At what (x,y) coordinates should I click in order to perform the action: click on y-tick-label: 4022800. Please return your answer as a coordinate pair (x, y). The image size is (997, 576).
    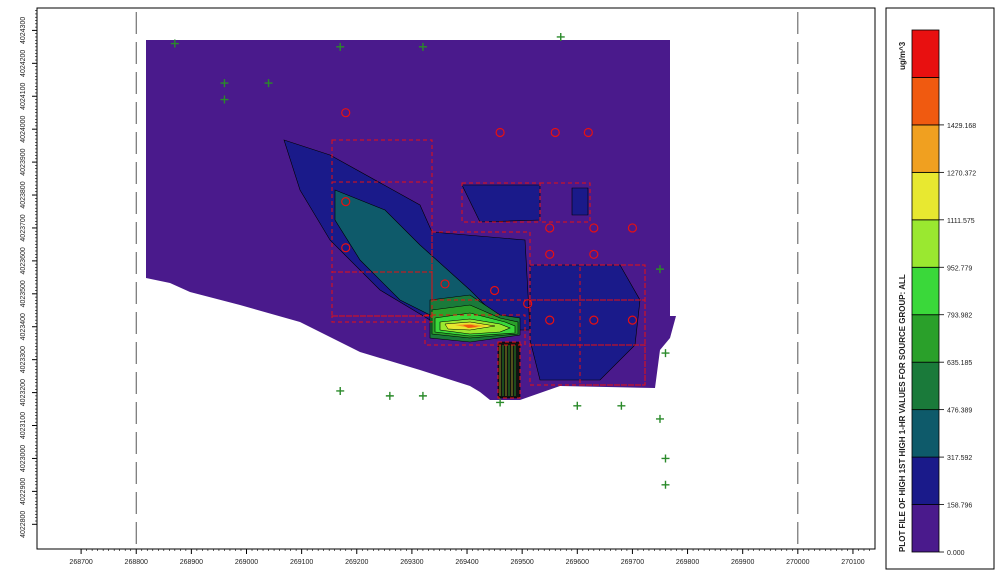
    Looking at the image, I should click on (23, 524).